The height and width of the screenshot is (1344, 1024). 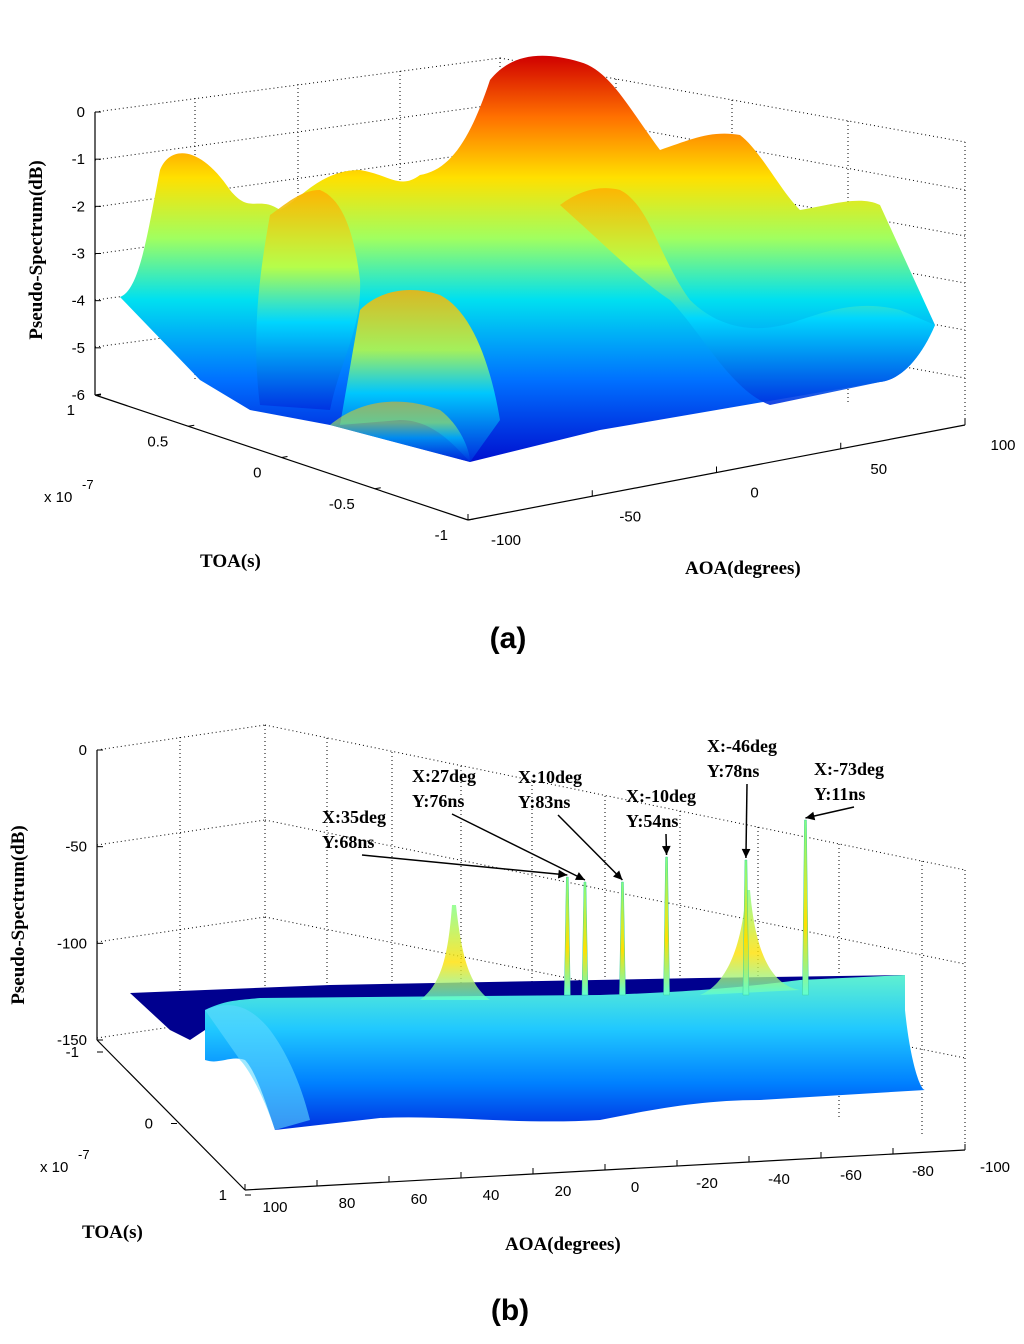 I want to click on chart-b-panel-label: (b), so click(x=510, y=1310).